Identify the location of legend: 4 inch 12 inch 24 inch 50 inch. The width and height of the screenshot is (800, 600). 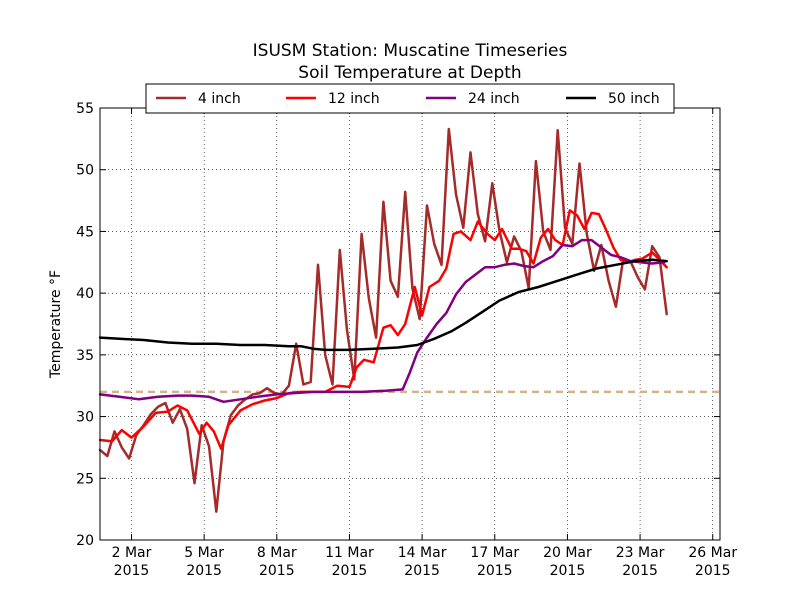
(410, 98).